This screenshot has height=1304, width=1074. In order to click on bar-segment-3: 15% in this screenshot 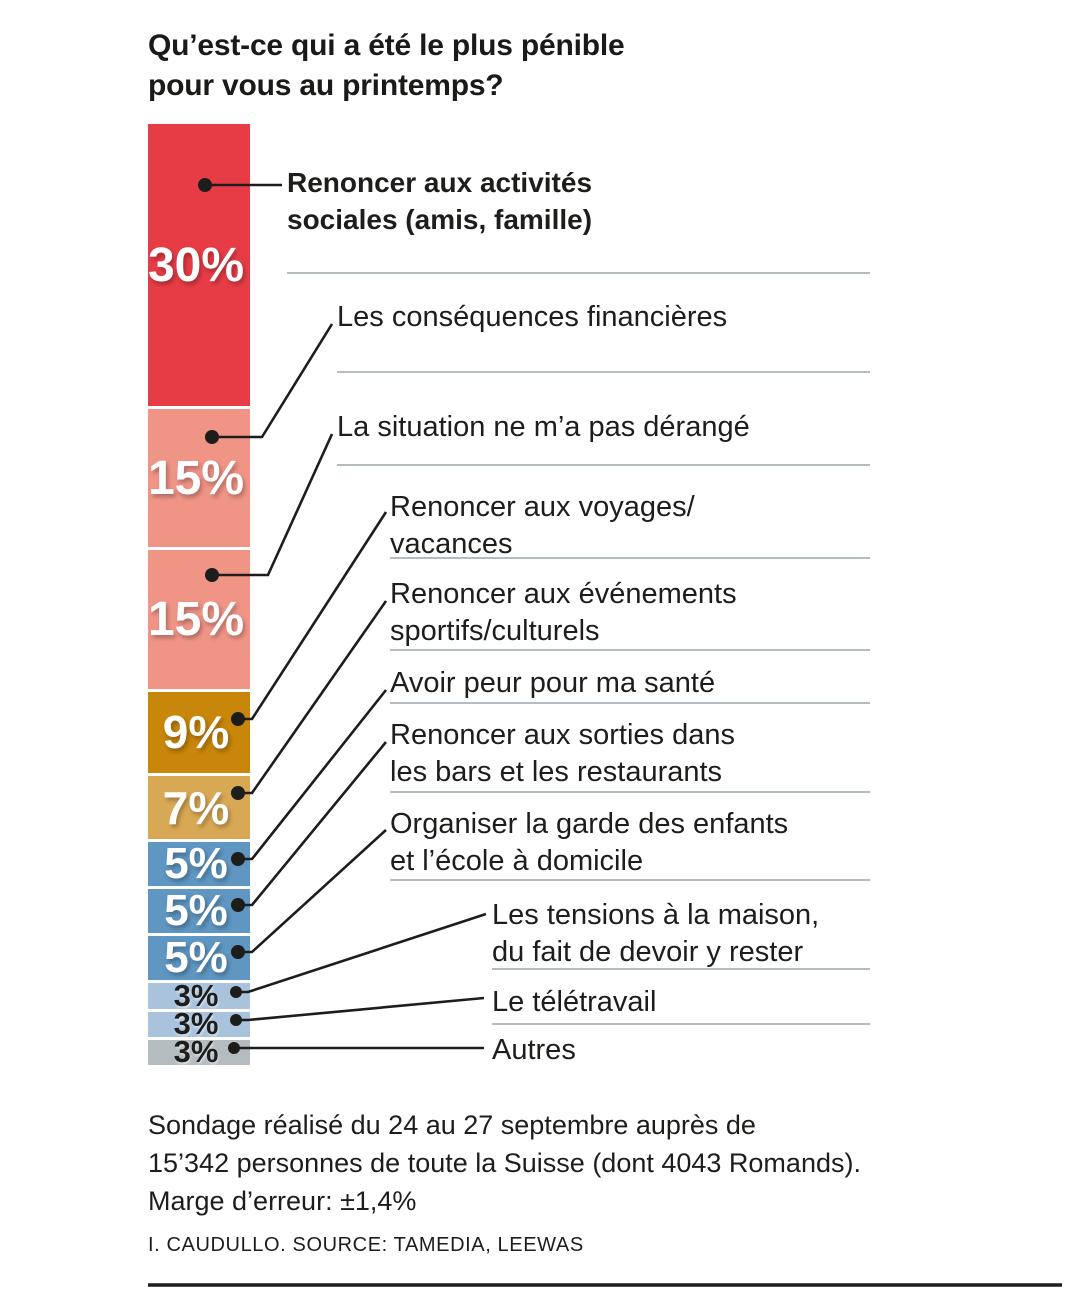, I will do `click(198, 618)`.